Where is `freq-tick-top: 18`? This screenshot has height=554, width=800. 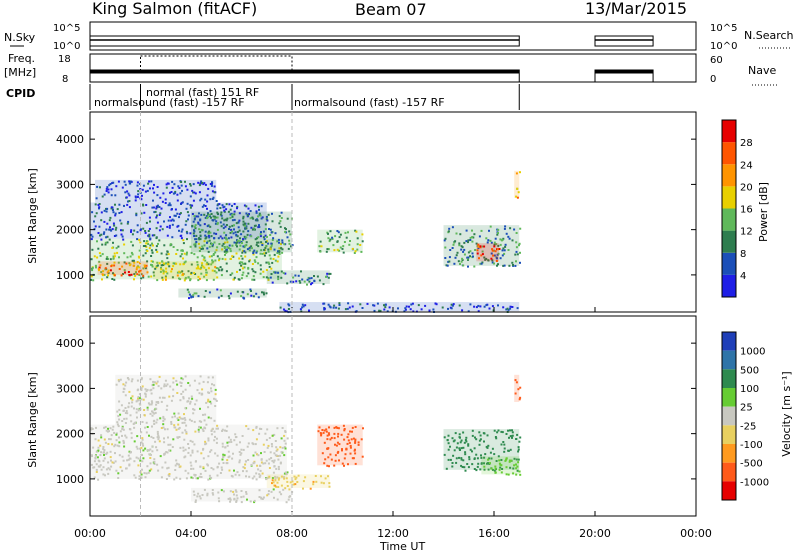
freq-tick-top: 18 is located at coordinates (64, 59).